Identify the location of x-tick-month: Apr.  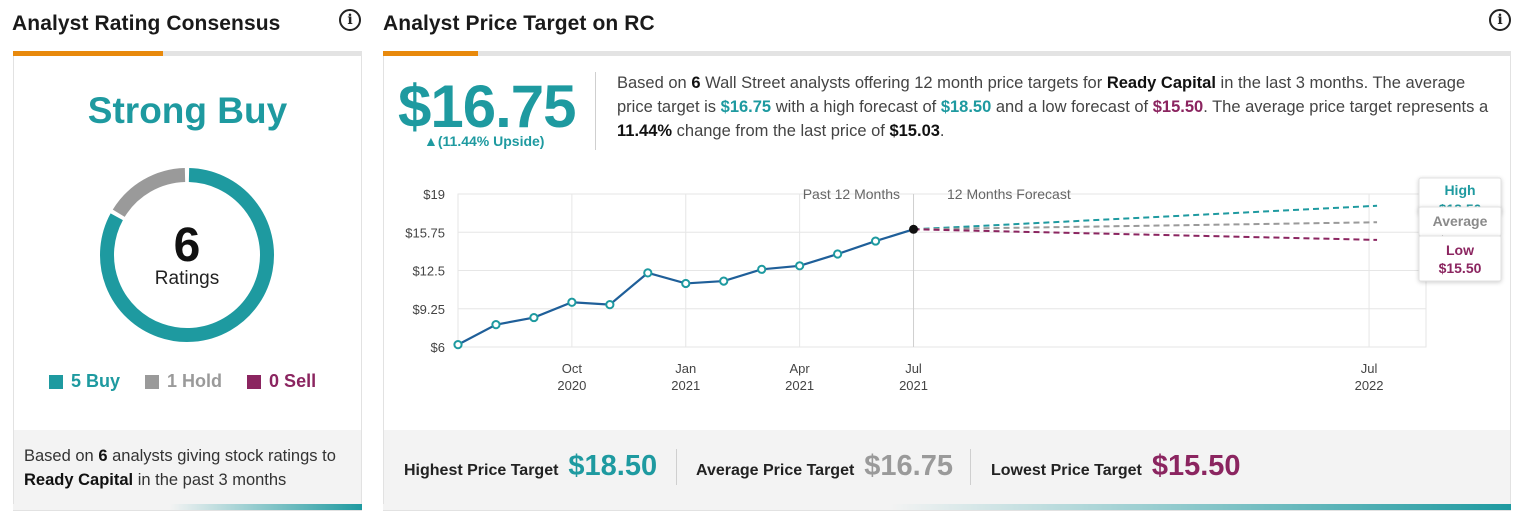
(800, 368).